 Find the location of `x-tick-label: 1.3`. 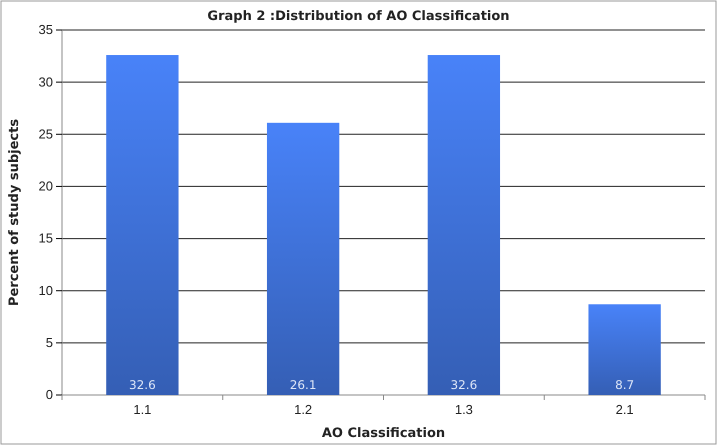

x-tick-label: 1.3 is located at coordinates (463, 410).